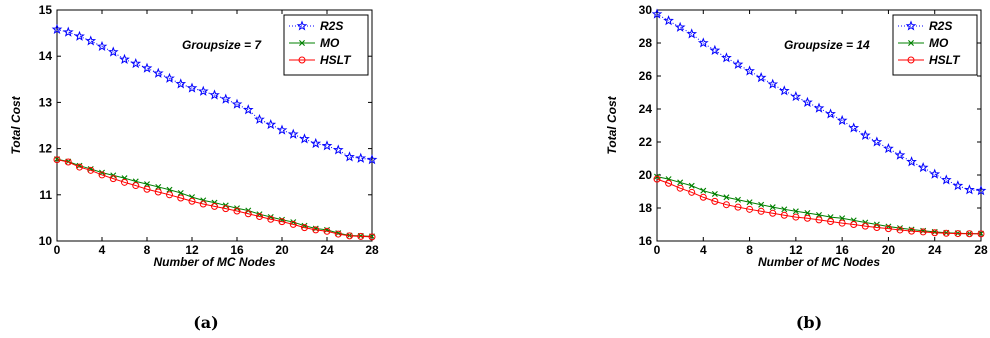  Describe the element at coordinates (827, 45) in the screenshot. I see `groupsize-annotation: Groupsize = 14` at that location.